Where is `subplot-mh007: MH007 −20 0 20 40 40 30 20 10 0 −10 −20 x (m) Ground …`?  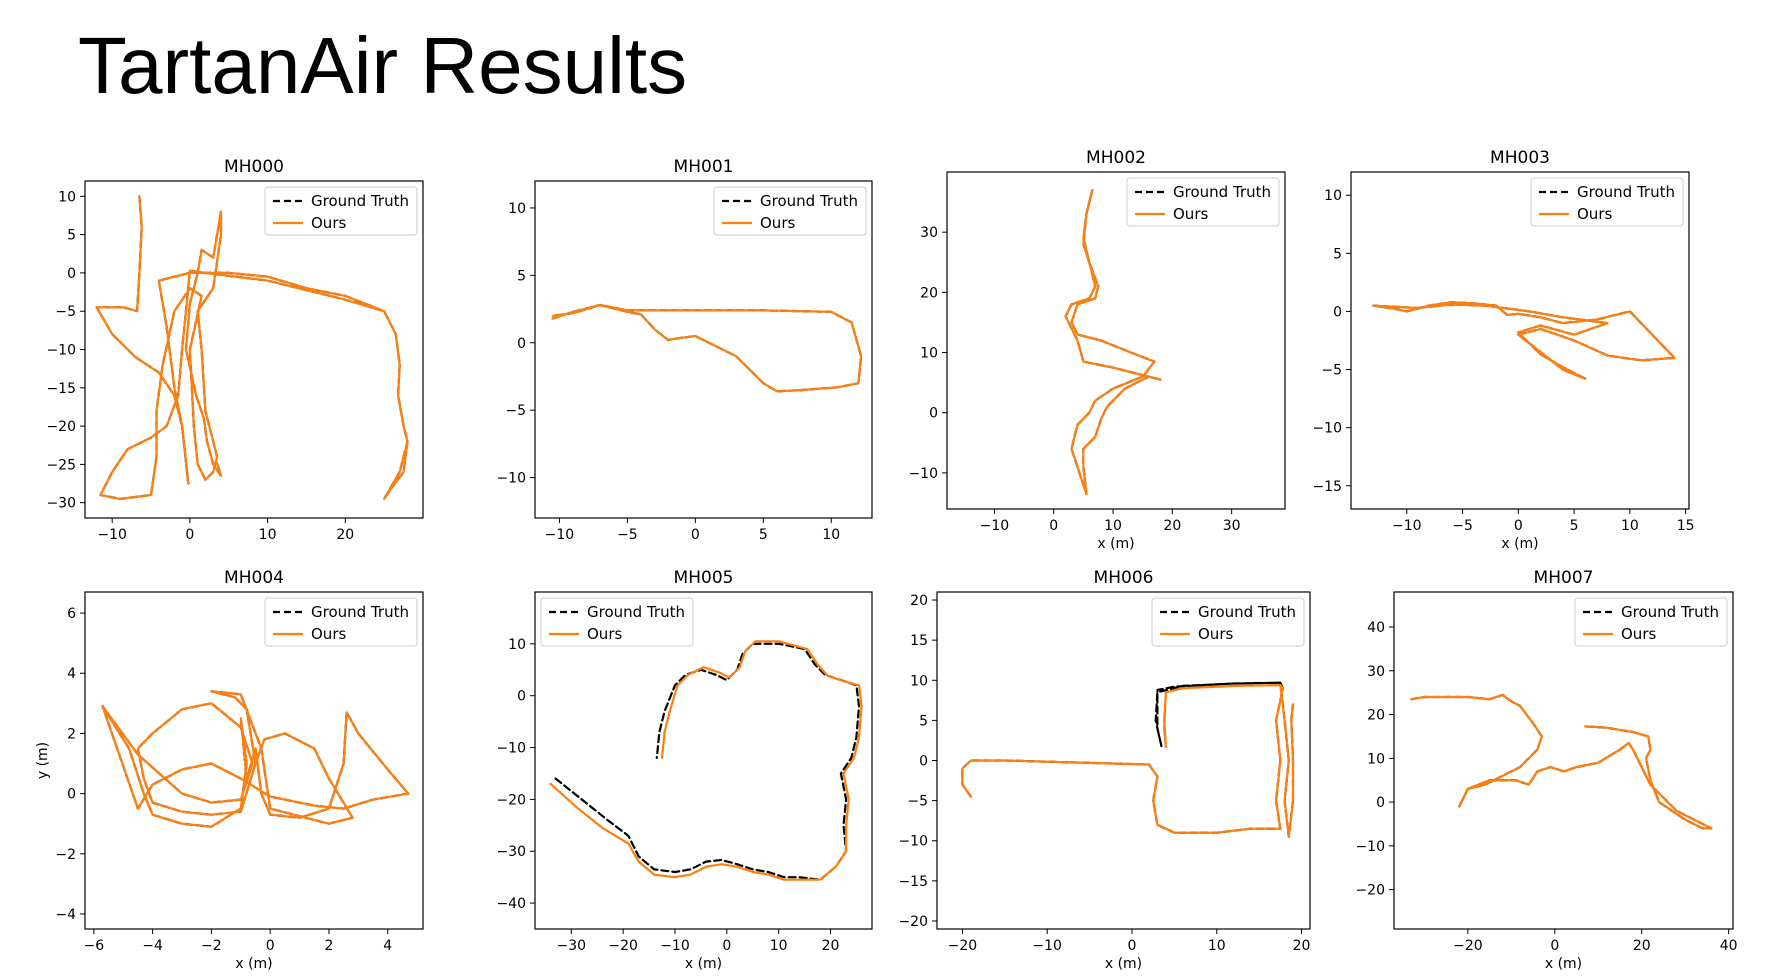 subplot-mh007: MH007 −20 0 20 40 40 30 20 10 0 −10 −20 x (m) Ground … is located at coordinates (1546, 770).